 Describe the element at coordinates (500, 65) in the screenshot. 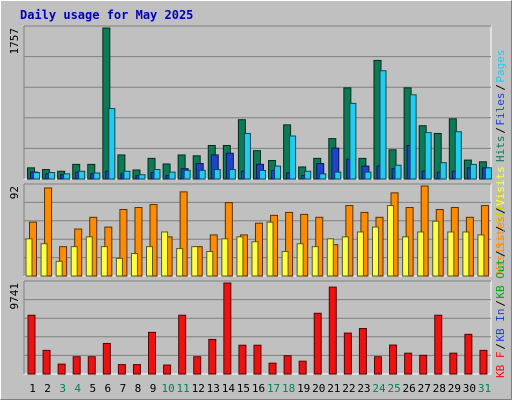

I see `legend-item: Pages` at that location.